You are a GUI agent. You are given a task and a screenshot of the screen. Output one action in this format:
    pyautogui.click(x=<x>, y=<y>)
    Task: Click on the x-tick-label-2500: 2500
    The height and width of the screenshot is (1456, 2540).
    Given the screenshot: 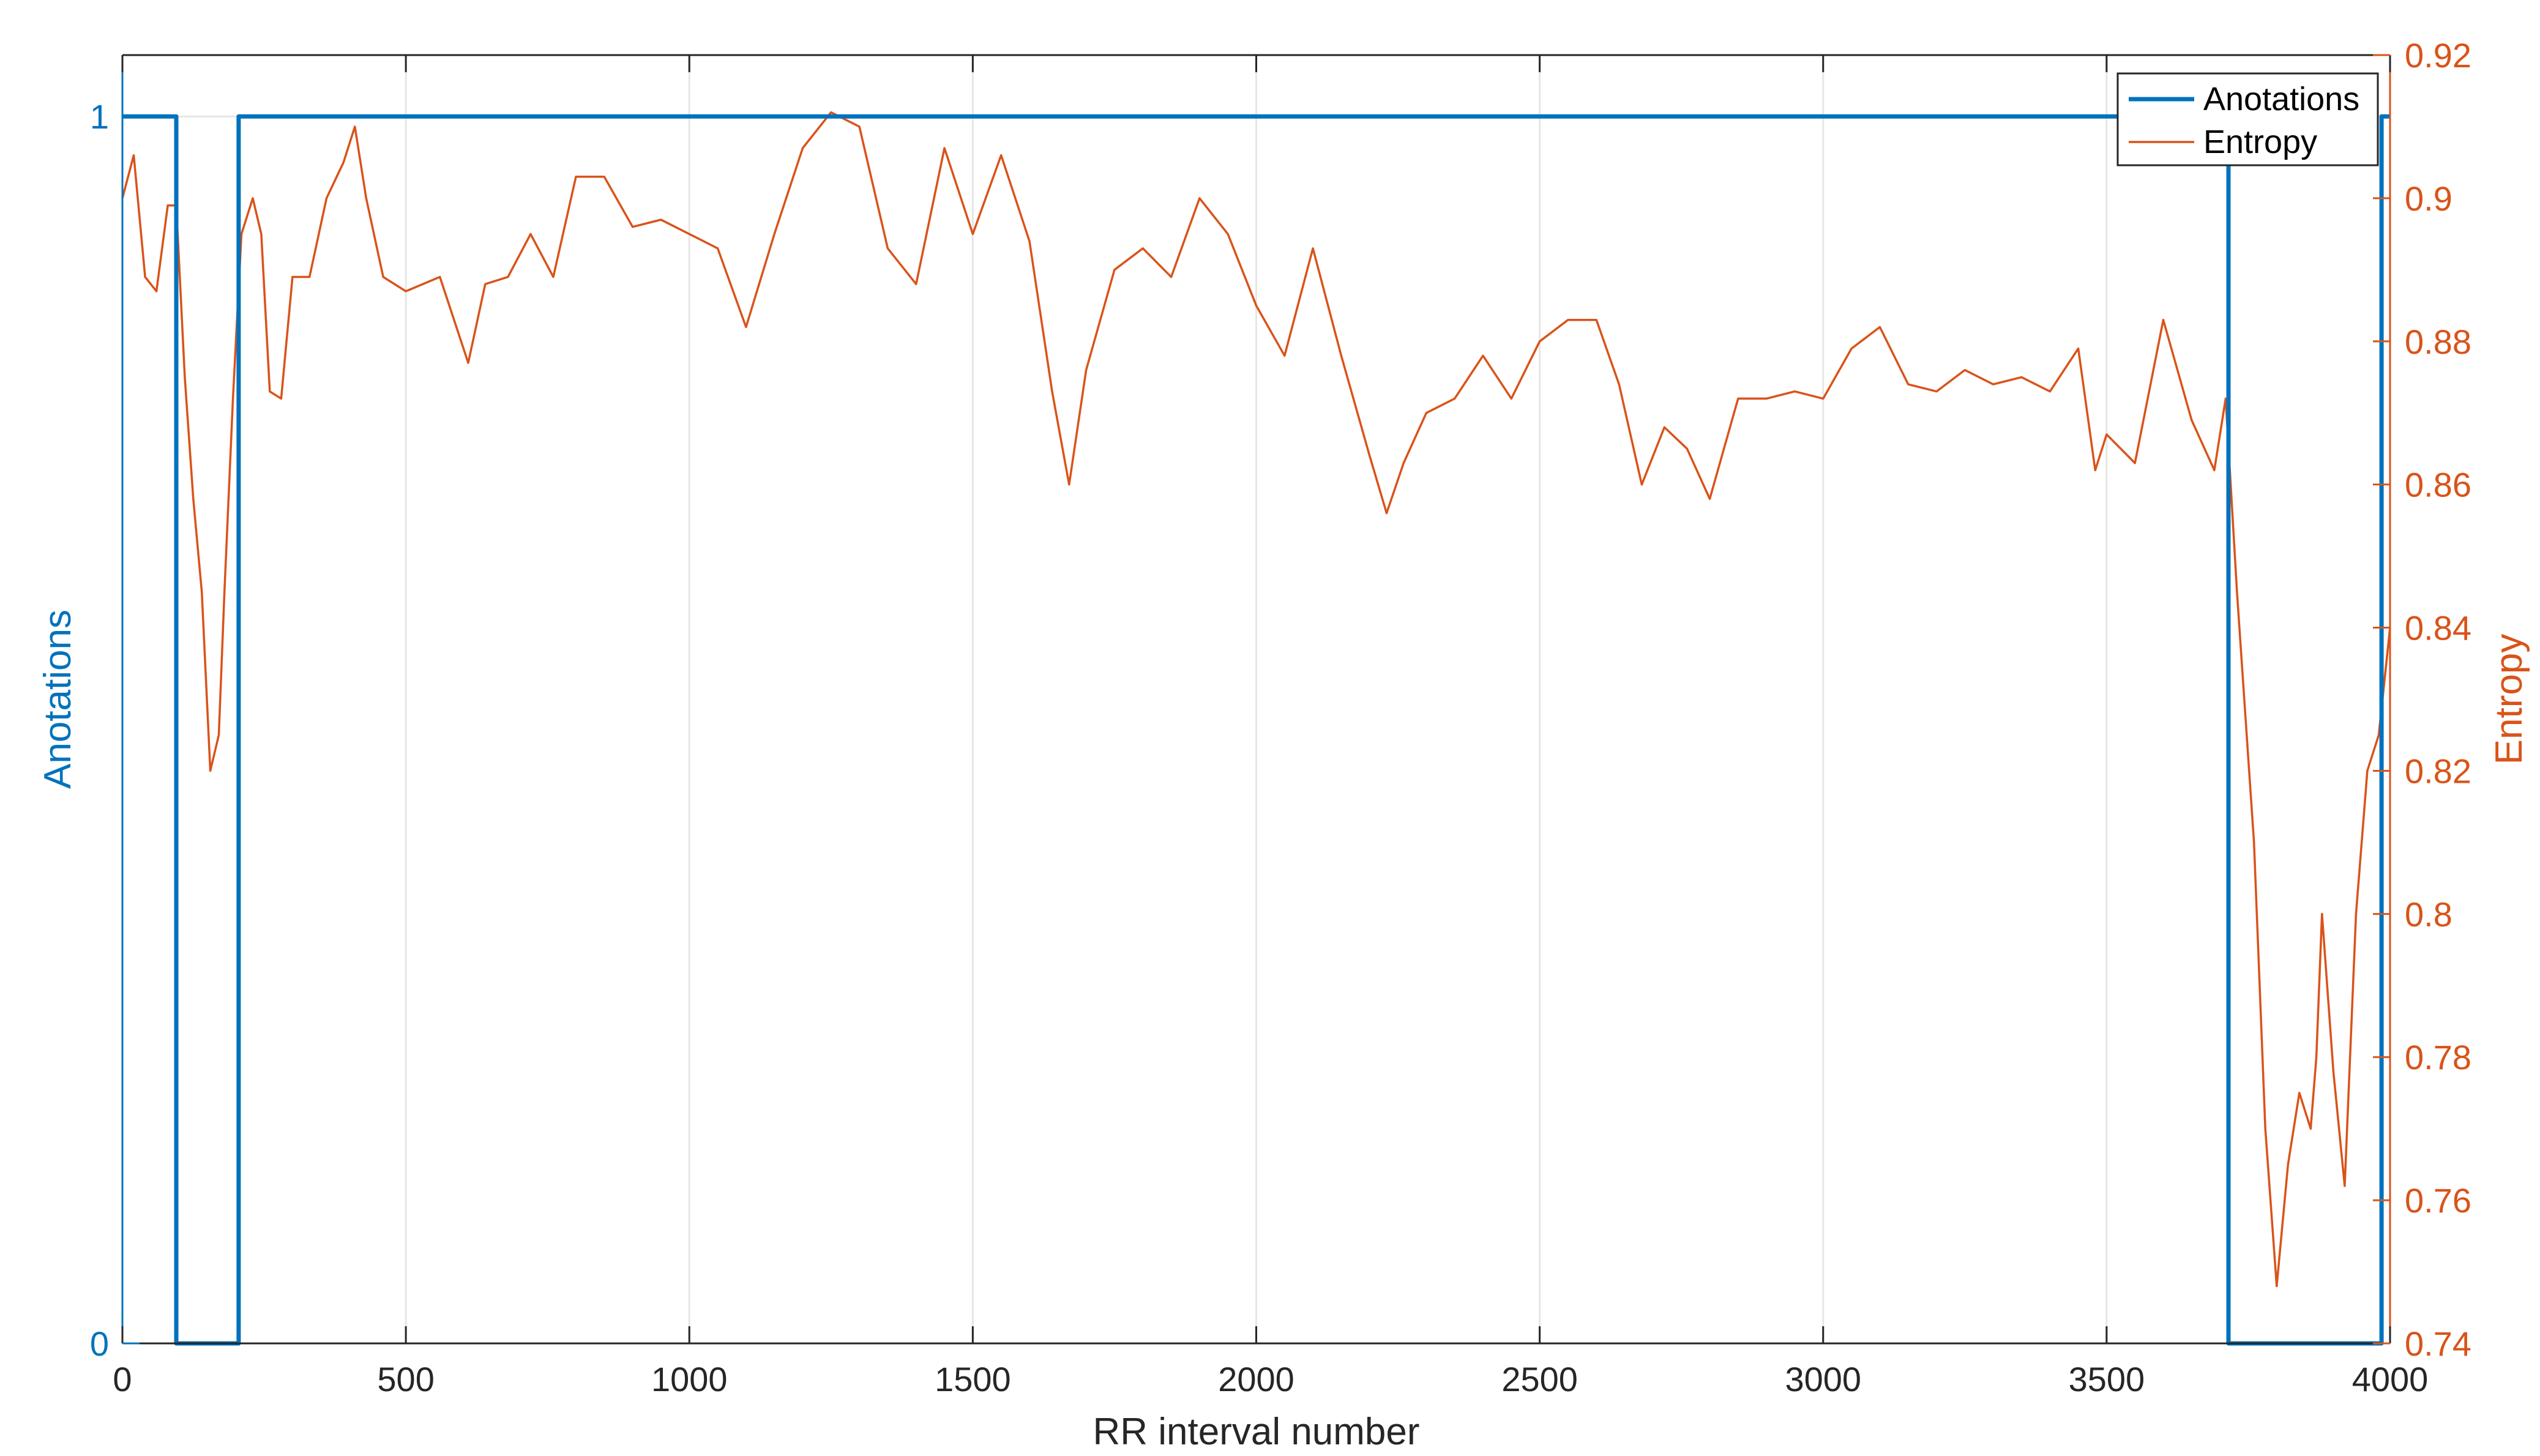 What is the action you would take?
    pyautogui.click(x=1539, y=1379)
    